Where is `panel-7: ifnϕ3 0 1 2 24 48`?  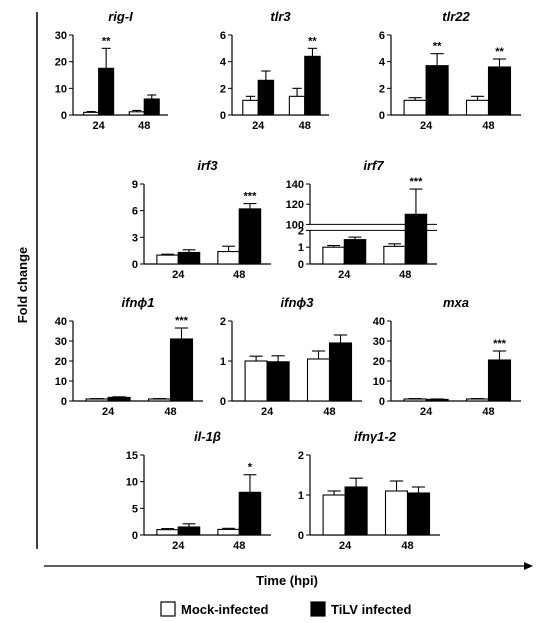
panel-7: ifnϕ3 0 1 2 24 48 is located at coordinates (291, 356).